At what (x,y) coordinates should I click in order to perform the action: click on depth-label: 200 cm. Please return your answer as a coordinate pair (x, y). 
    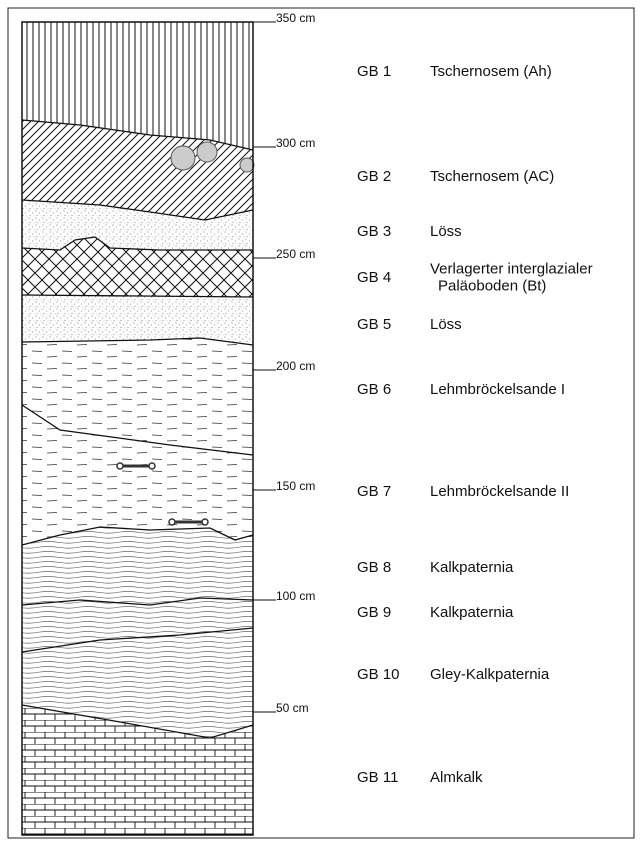
    Looking at the image, I should click on (295, 366).